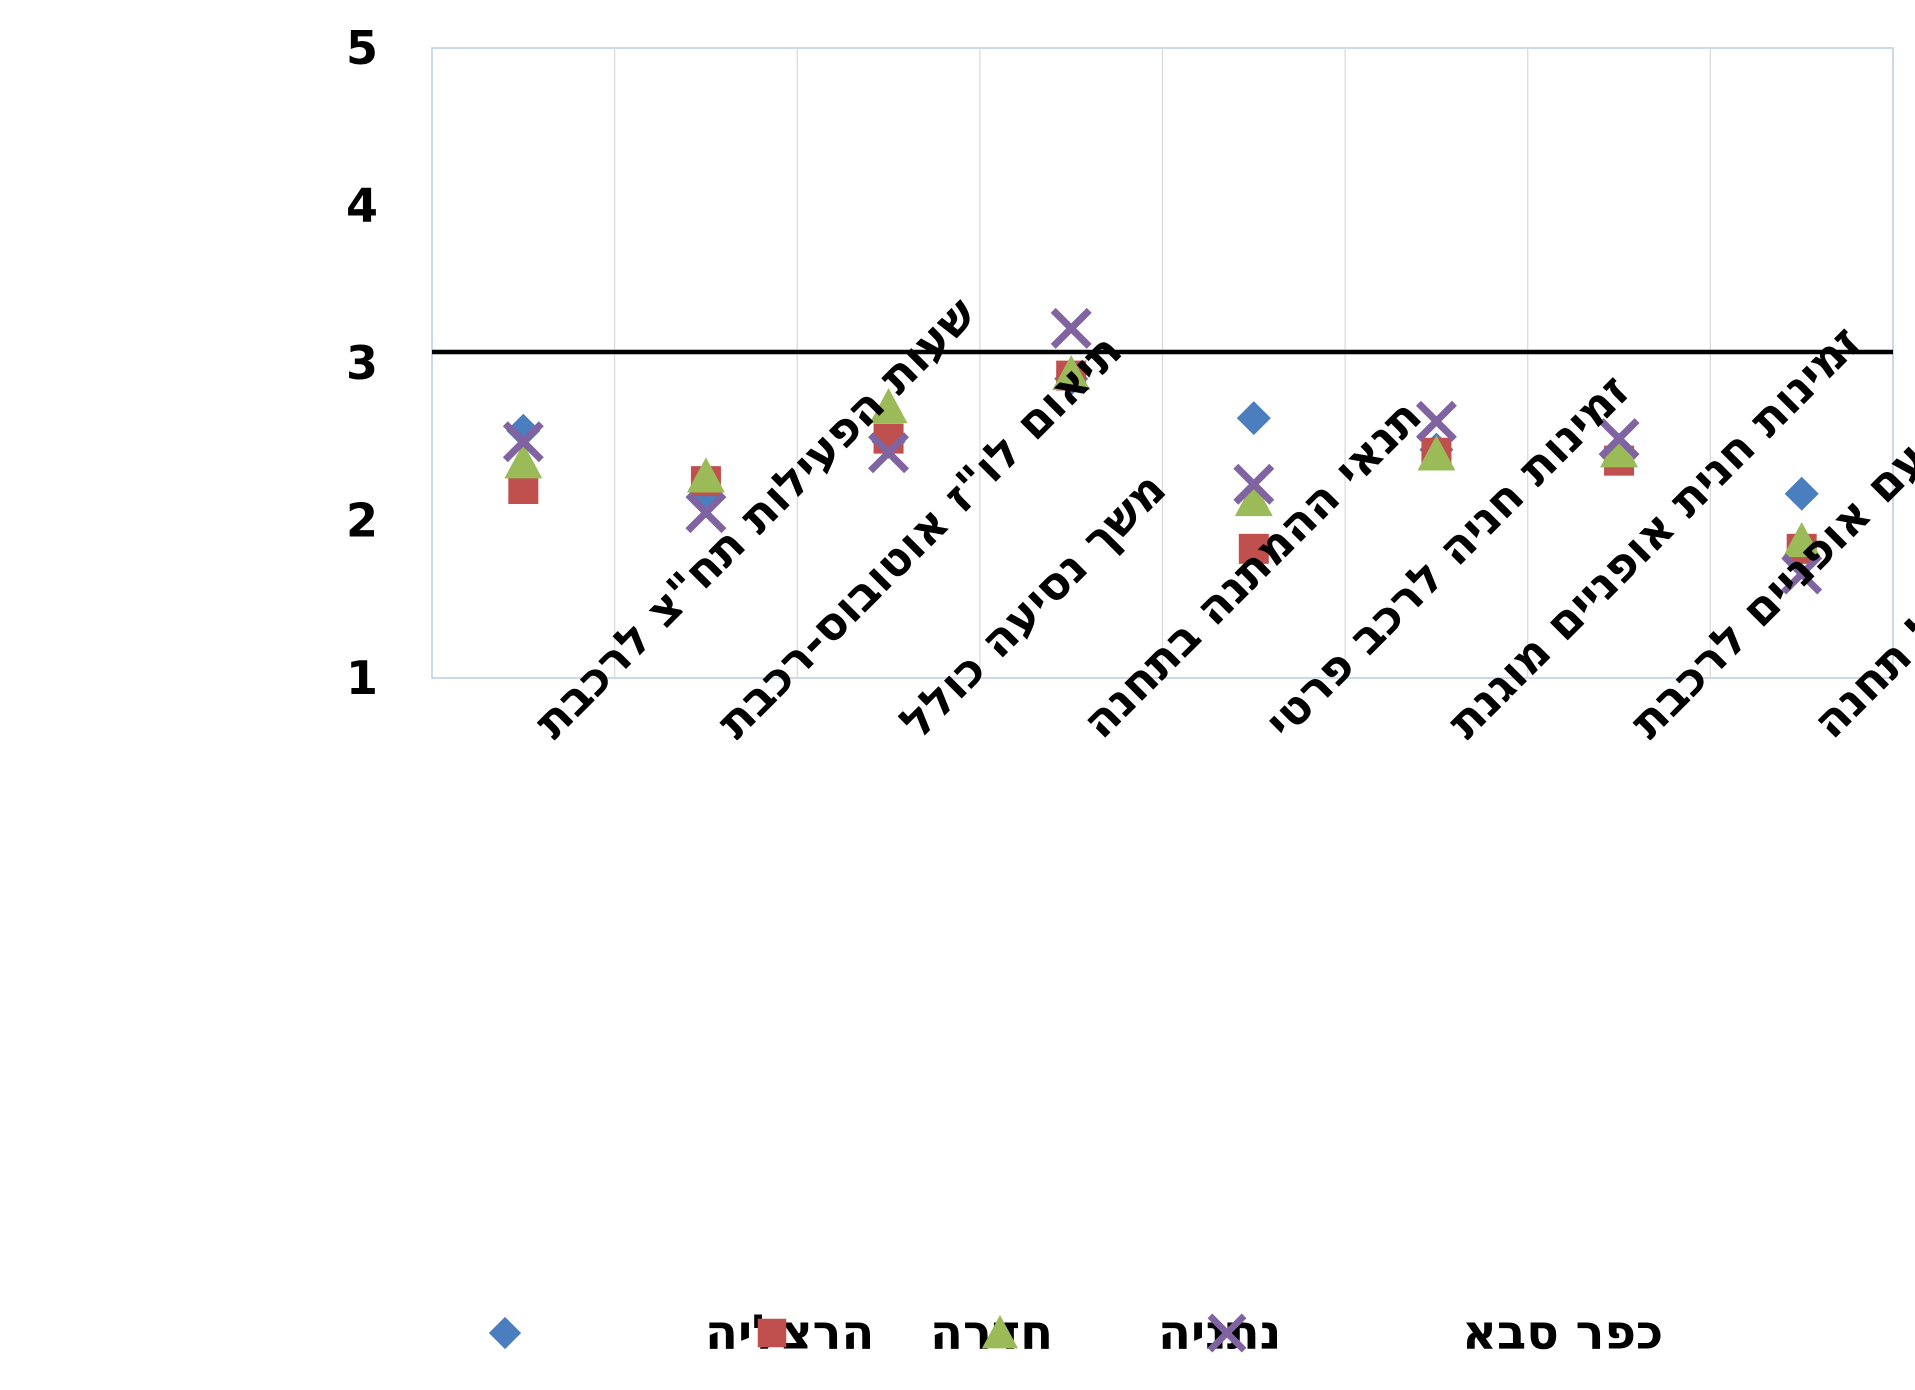  Describe the element at coordinates (1435, 1333) in the screenshot. I see `legend-item: כפר סבא` at that location.